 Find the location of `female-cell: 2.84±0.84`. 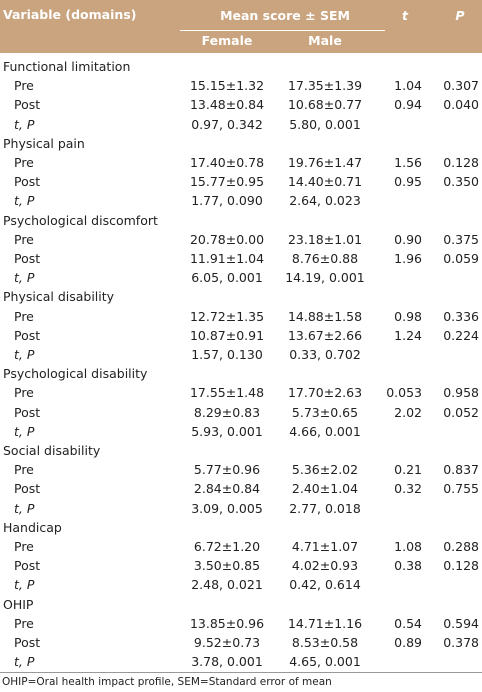

female-cell: 2.84±0.84 is located at coordinates (227, 489).